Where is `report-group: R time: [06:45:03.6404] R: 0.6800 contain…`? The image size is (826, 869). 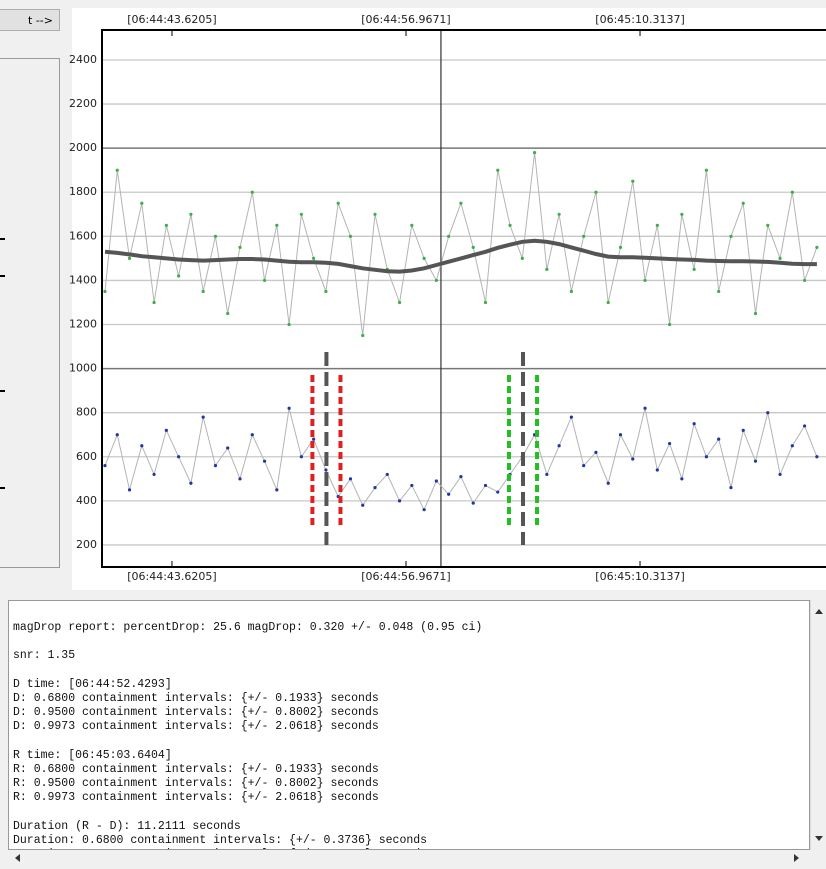 report-group: R time: [06:45:03.6404] R: 0.6800 contain… is located at coordinates (411, 777).